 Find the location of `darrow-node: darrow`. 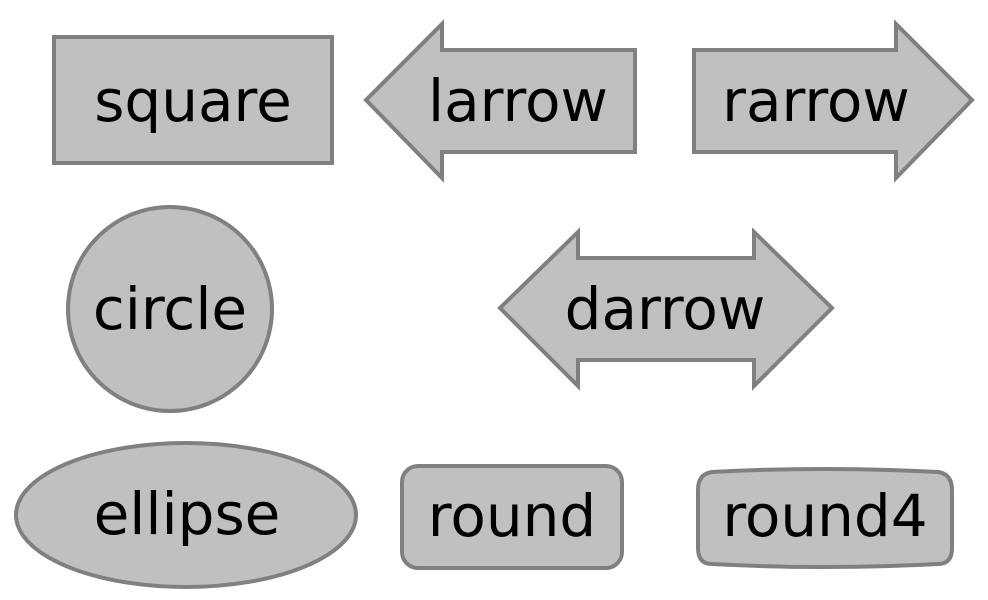

darrow-node: darrow is located at coordinates (666, 309).